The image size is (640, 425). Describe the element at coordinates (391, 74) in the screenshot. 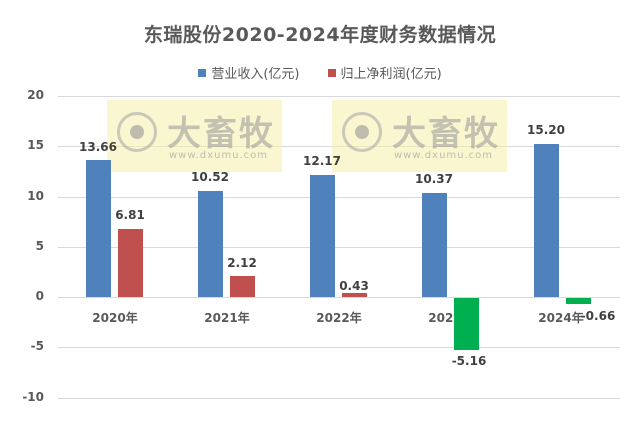

I see `legend-label-profit: 归上净利润(亿元)` at that location.